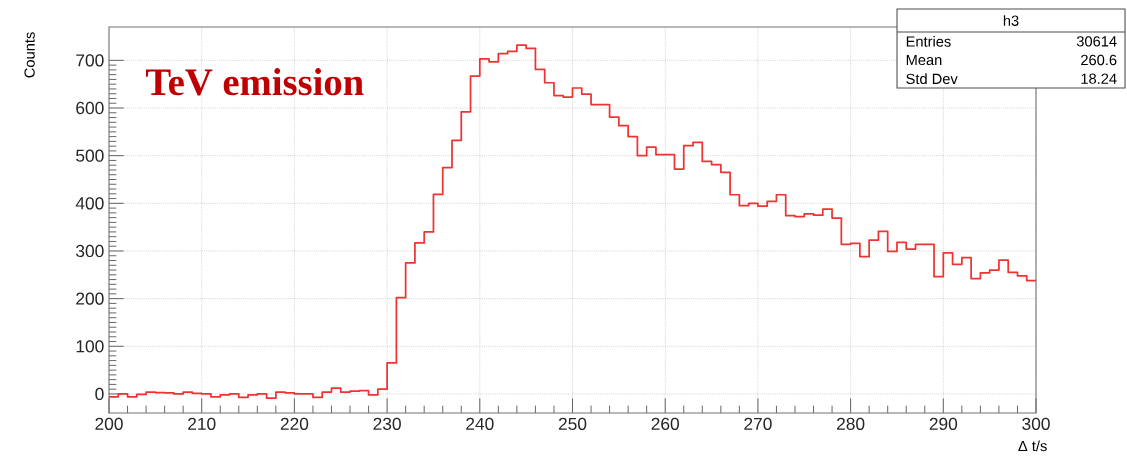 The width and height of the screenshot is (1127, 456). What do you see at coordinates (90, 108) in the screenshot?
I see `y-tick-label: 600` at bounding box center [90, 108].